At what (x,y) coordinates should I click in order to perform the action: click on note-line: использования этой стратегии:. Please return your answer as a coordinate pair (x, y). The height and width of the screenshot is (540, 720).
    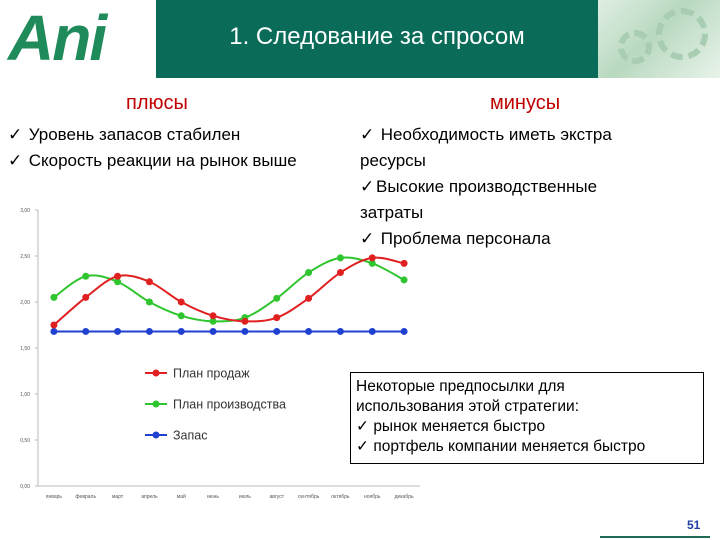
    Looking at the image, I should click on (468, 406).